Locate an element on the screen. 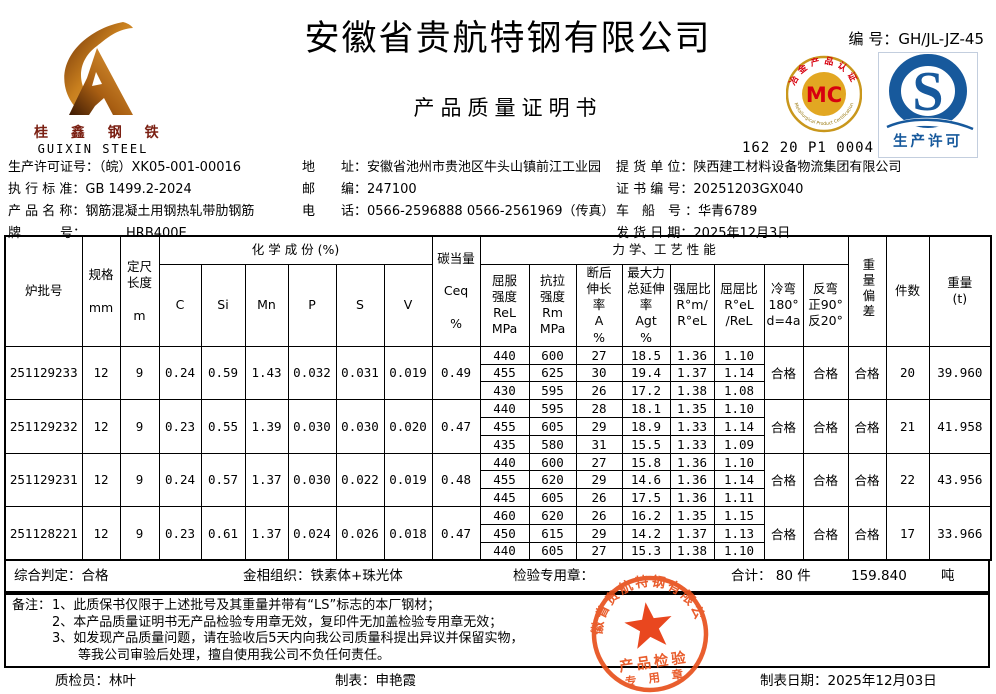 The width and height of the screenshot is (996, 694). metallographic-structure: 金相组织：铁素体+珠光体 is located at coordinates (323, 576).